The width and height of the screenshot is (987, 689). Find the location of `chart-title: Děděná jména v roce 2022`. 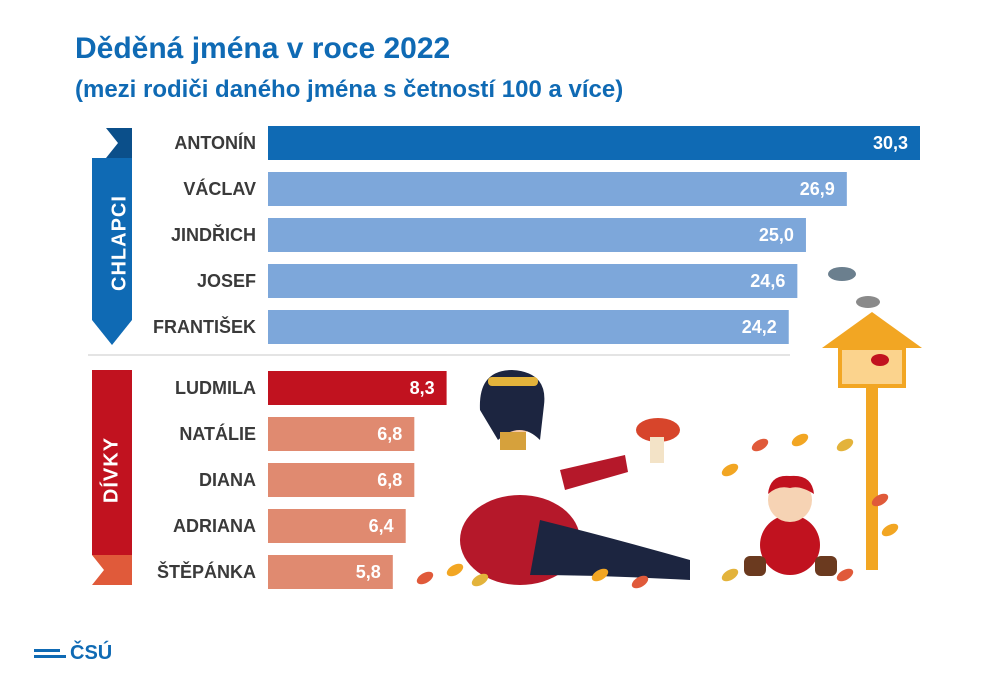

chart-title: Děděná jména v roce 2022 is located at coordinates (263, 48).